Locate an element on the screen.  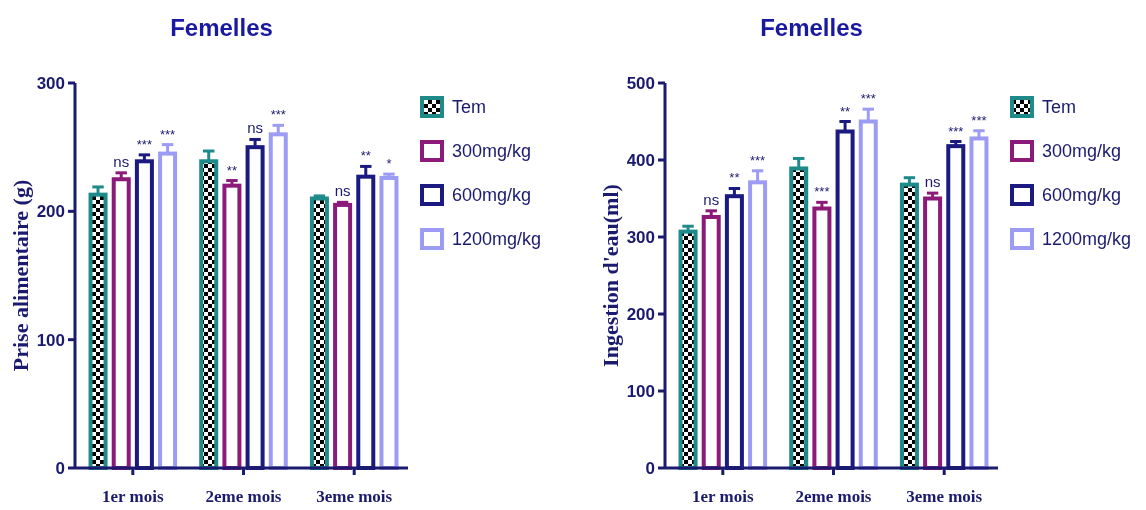
y-tick-label: 400 is located at coordinates (640, 160).